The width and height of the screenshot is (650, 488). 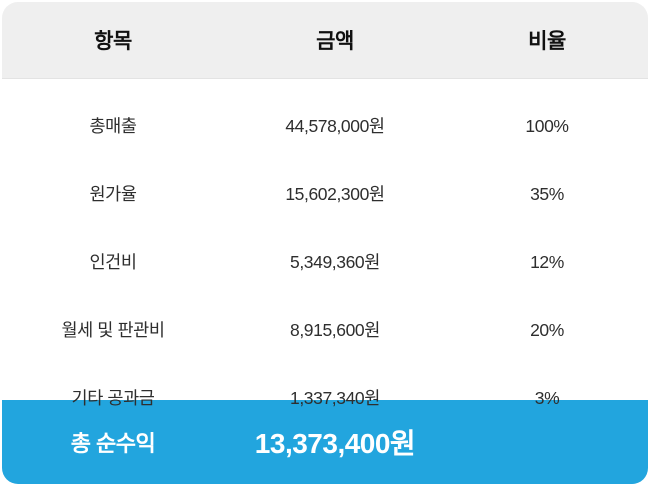 I want to click on cell-item: 기타 공과금, so click(x=113, y=397).